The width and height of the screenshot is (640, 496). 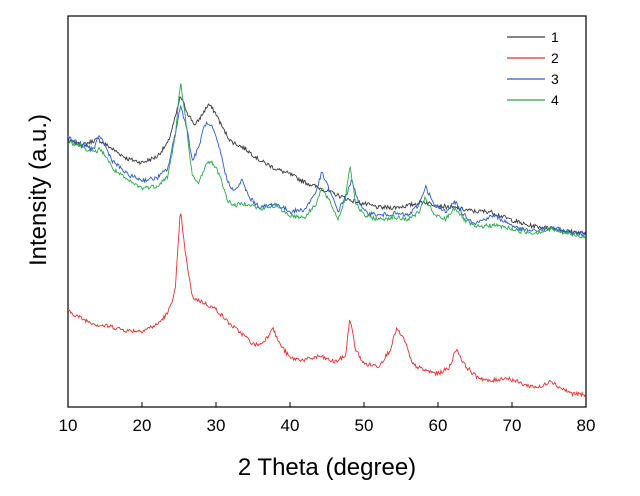 I want to click on legend-label-2: 2, so click(x=555, y=58).